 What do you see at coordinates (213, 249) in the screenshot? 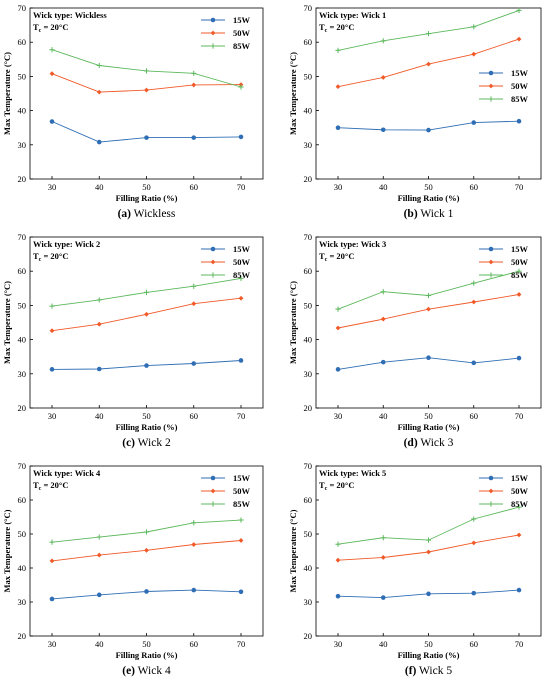
I see `point-legend-15W-2-l` at bounding box center [213, 249].